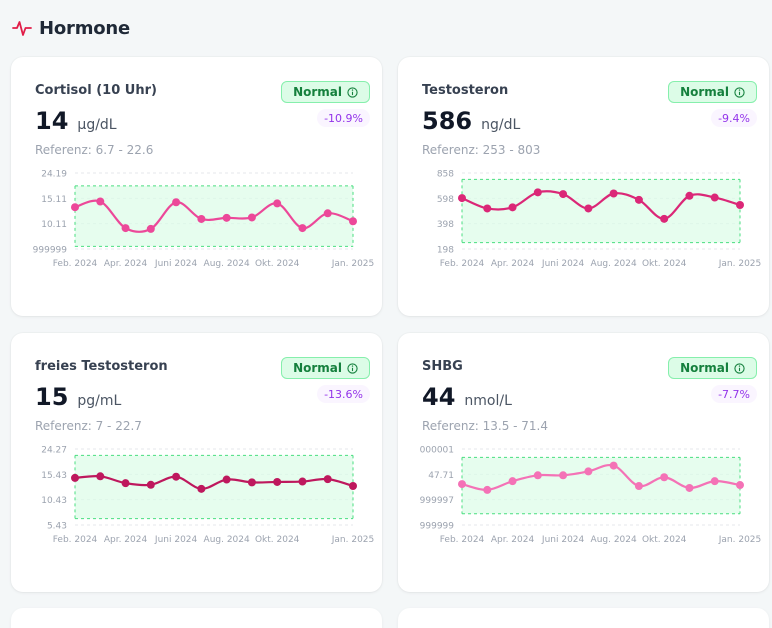  What do you see at coordinates (54, 451) in the screenshot?
I see `y-tick-label: 24.27` at bounding box center [54, 451].